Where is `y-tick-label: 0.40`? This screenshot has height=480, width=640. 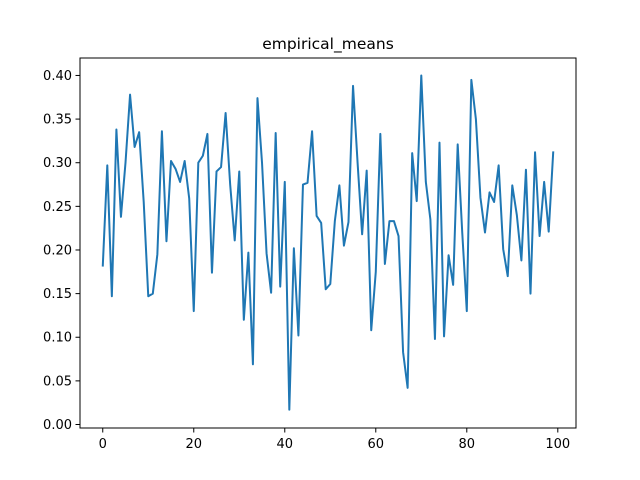
y-tick-label: 0.40 is located at coordinates (57, 76).